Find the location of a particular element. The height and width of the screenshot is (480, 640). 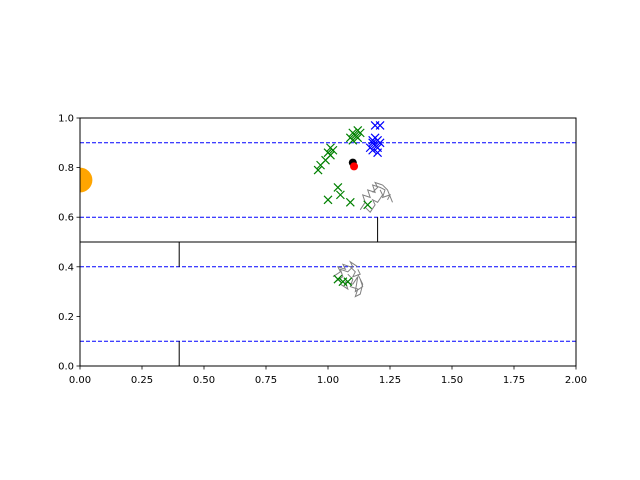

x-tick-label: 0.00 is located at coordinates (80, 380).